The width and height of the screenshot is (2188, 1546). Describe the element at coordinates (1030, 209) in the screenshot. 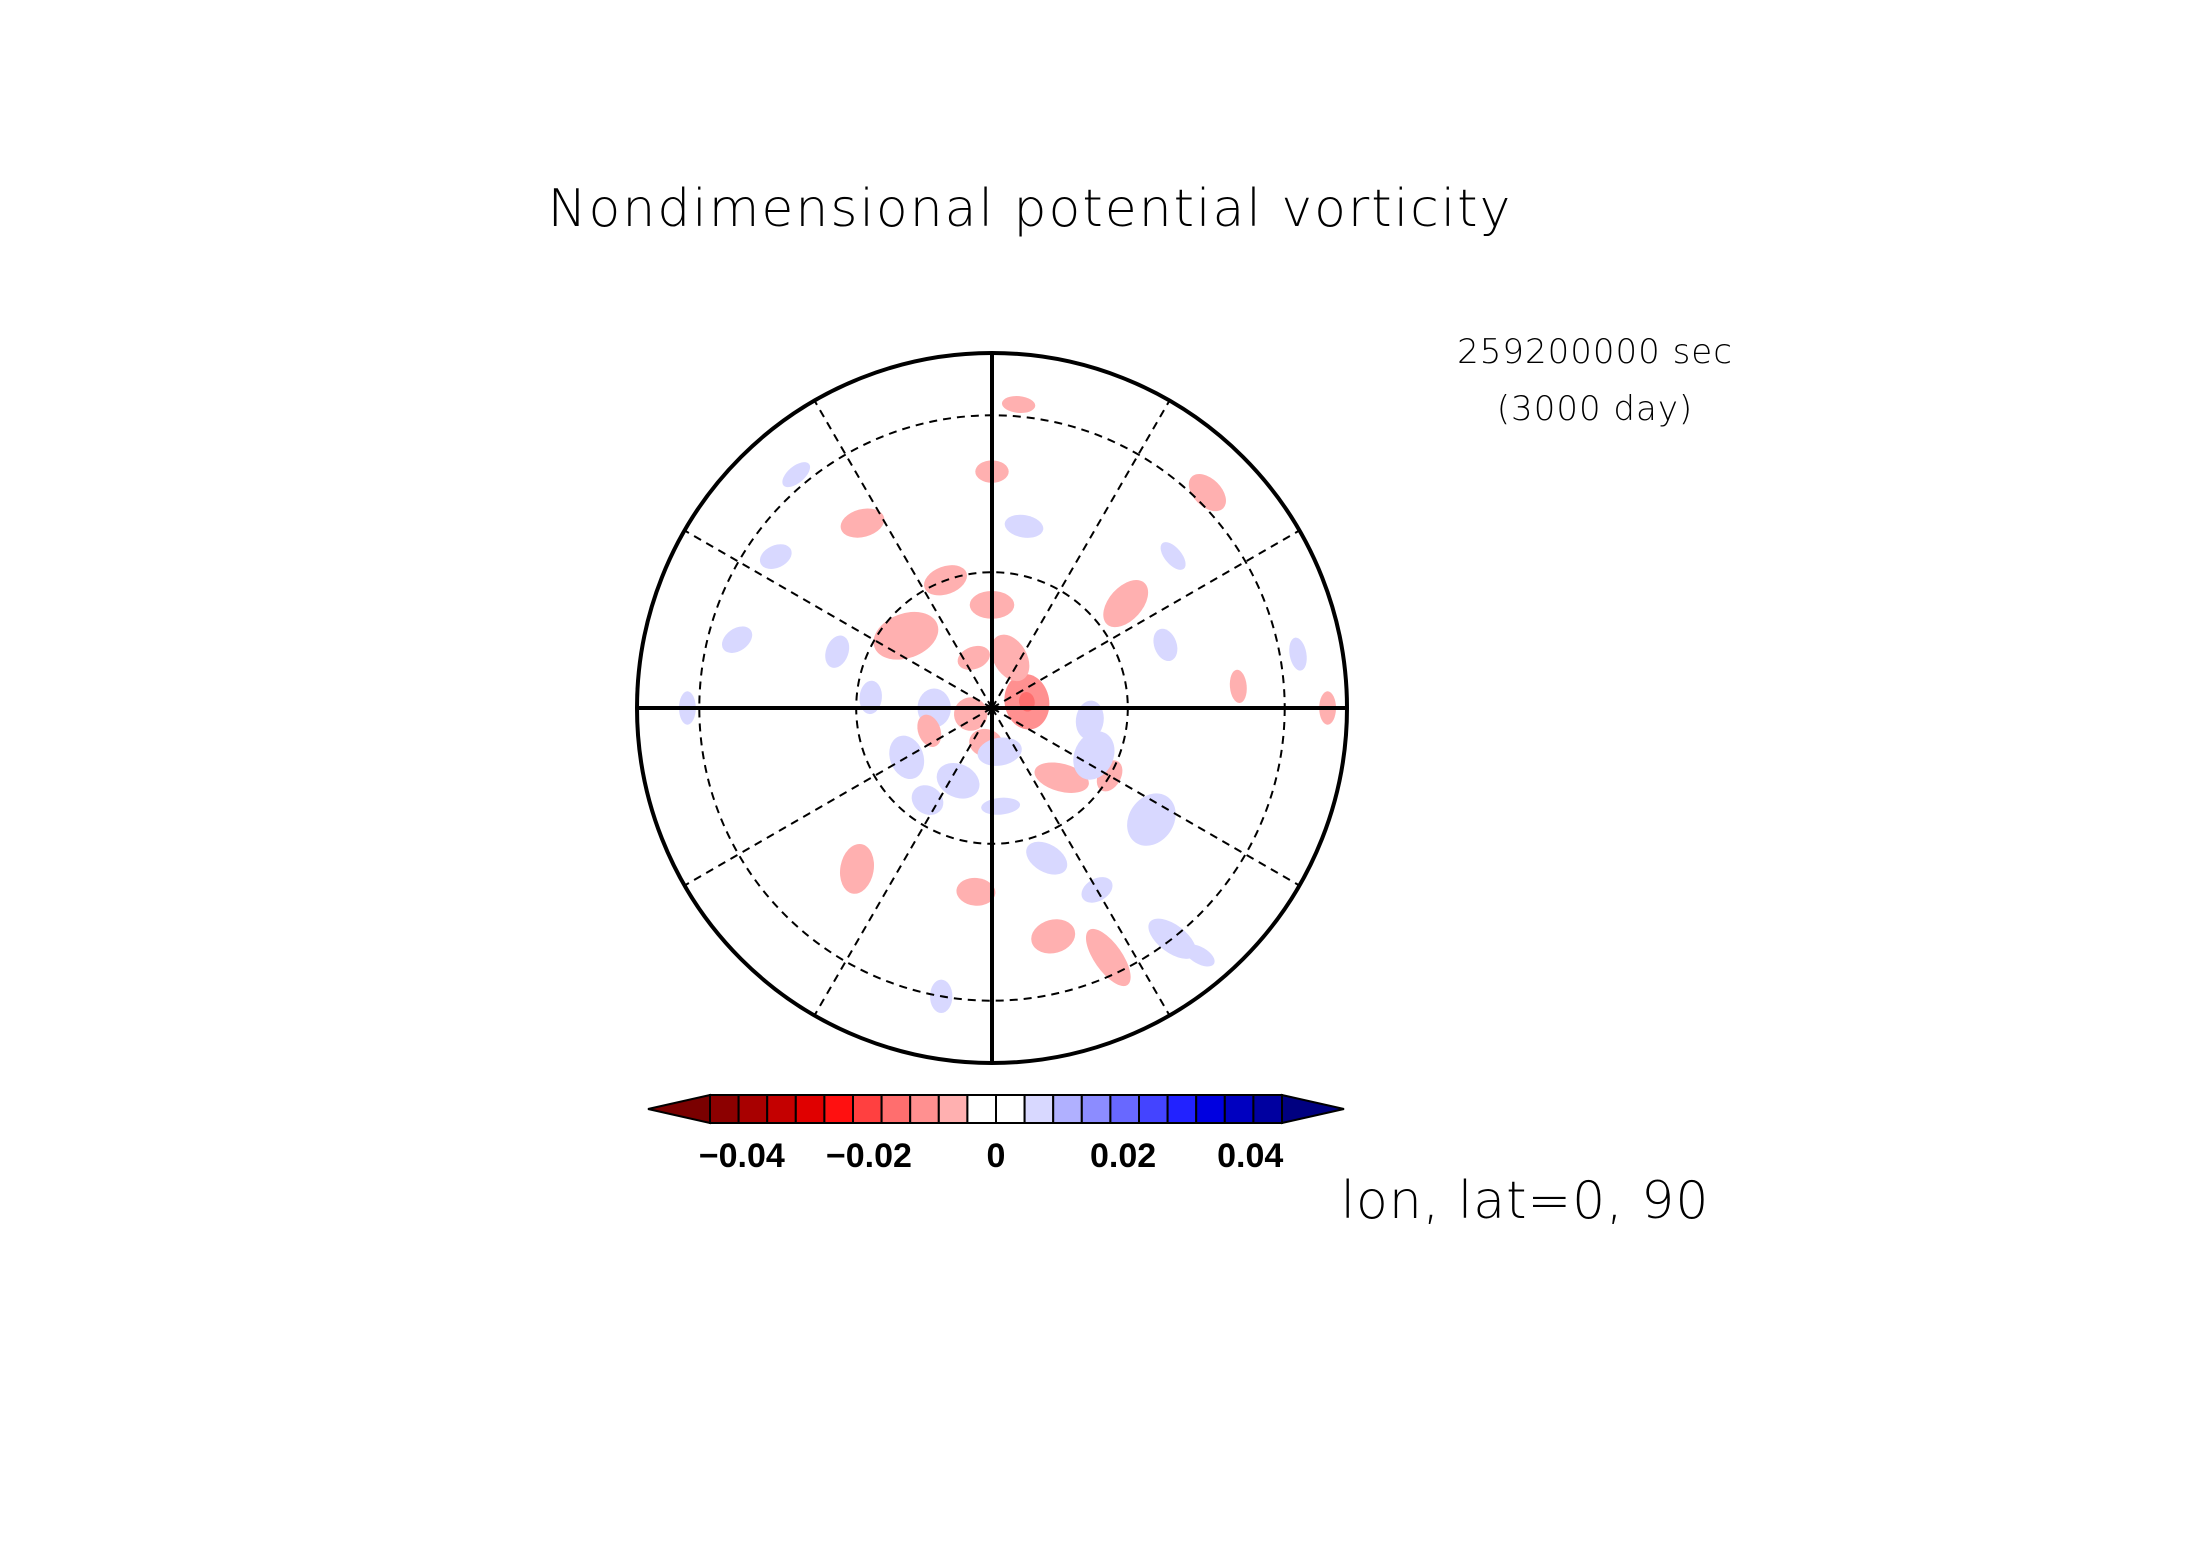

I see `chart-title: Nondimensional potential vorticity` at that location.